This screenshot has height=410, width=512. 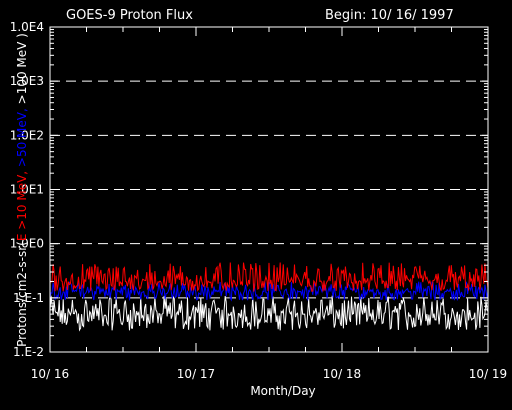 I want to click on y-axis-label-part: >100 MeV ), so click(x=22, y=68).